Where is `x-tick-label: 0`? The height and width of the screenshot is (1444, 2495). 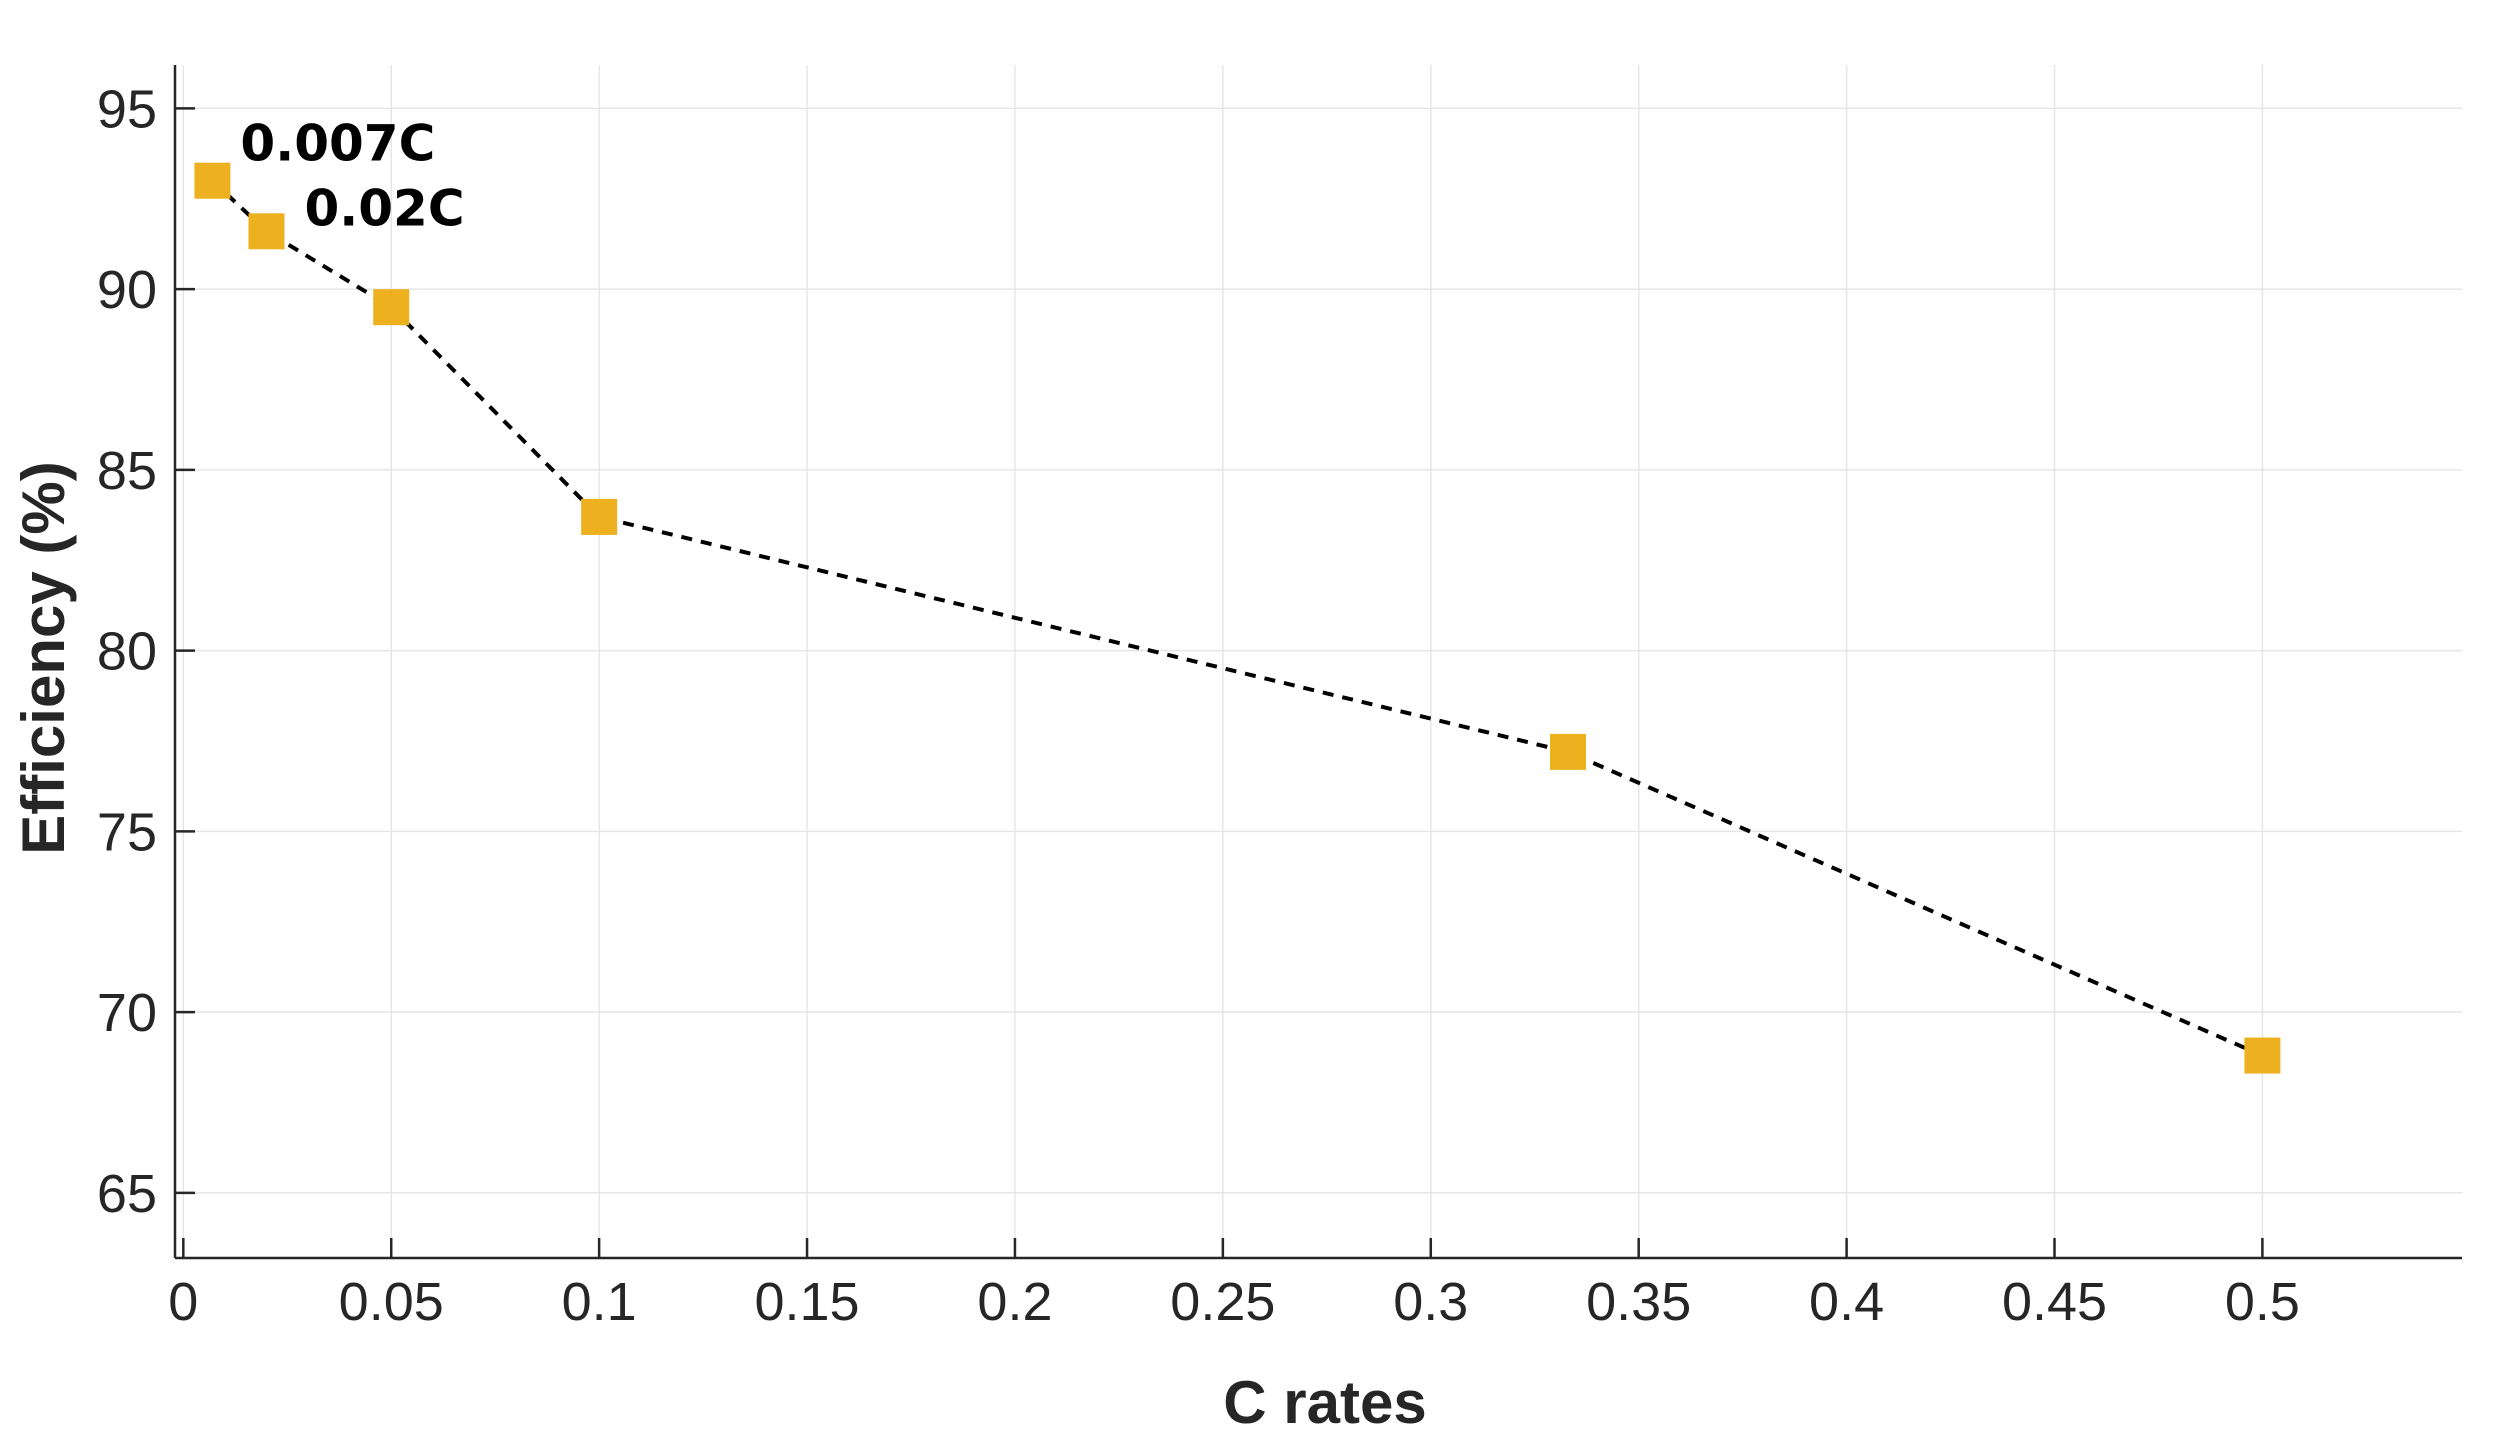 x-tick-label: 0 is located at coordinates (183, 1302).